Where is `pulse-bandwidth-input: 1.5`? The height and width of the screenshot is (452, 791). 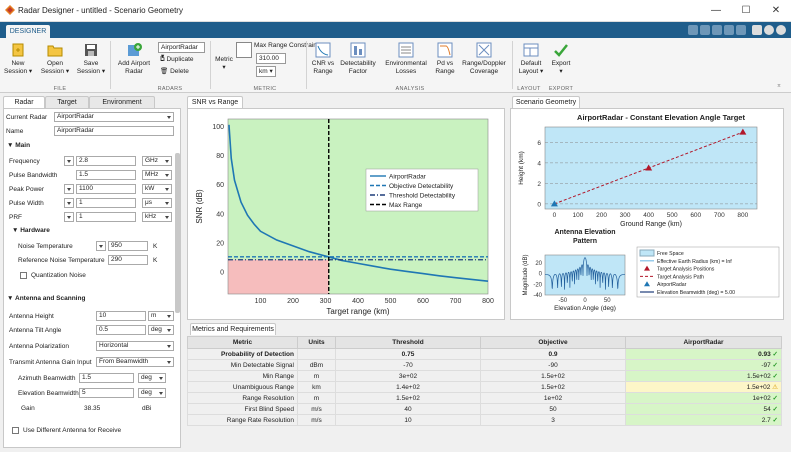 pulse-bandwidth-input: 1.5 is located at coordinates (106, 175).